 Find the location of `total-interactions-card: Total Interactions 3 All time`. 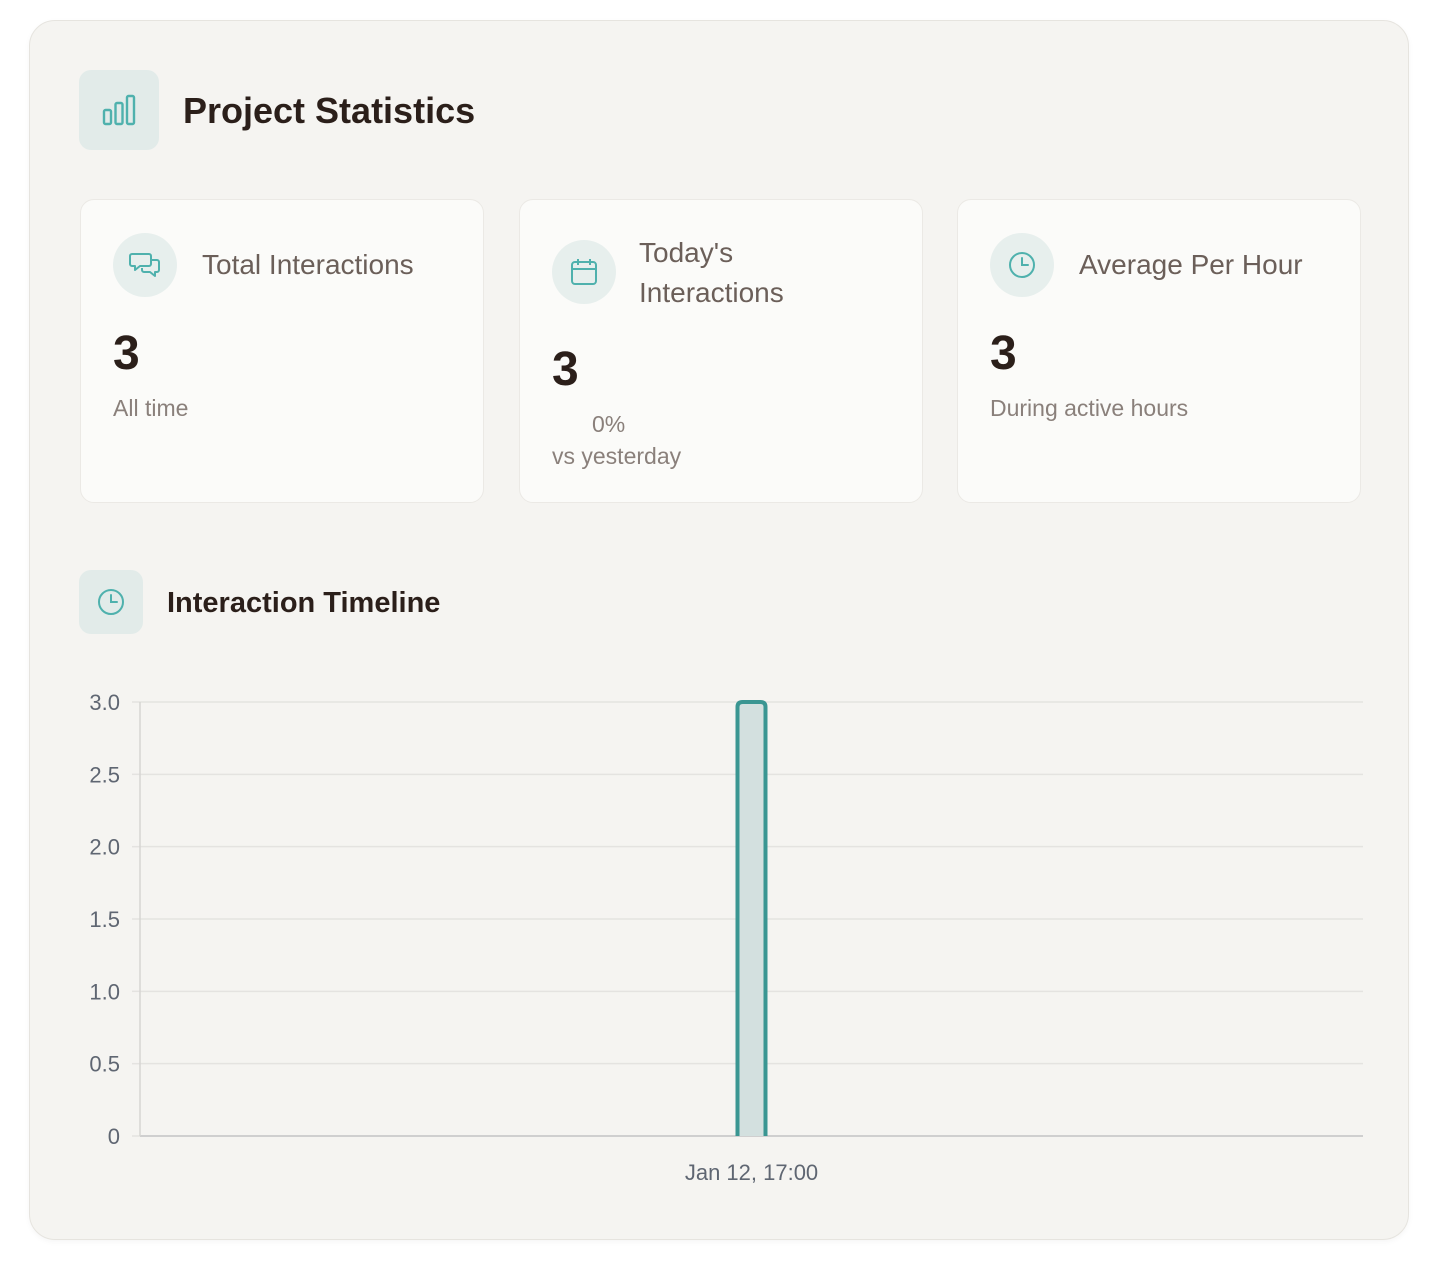

total-interactions-card: Total Interactions 3 All time is located at coordinates (282, 351).